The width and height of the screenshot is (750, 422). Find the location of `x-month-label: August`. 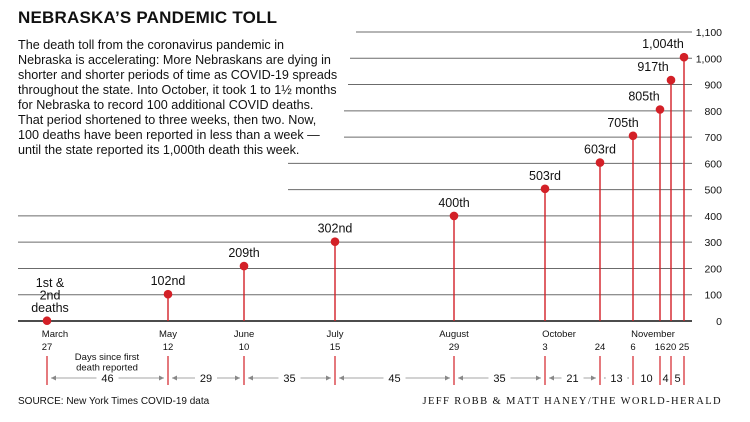

x-month-label: August is located at coordinates (454, 334).